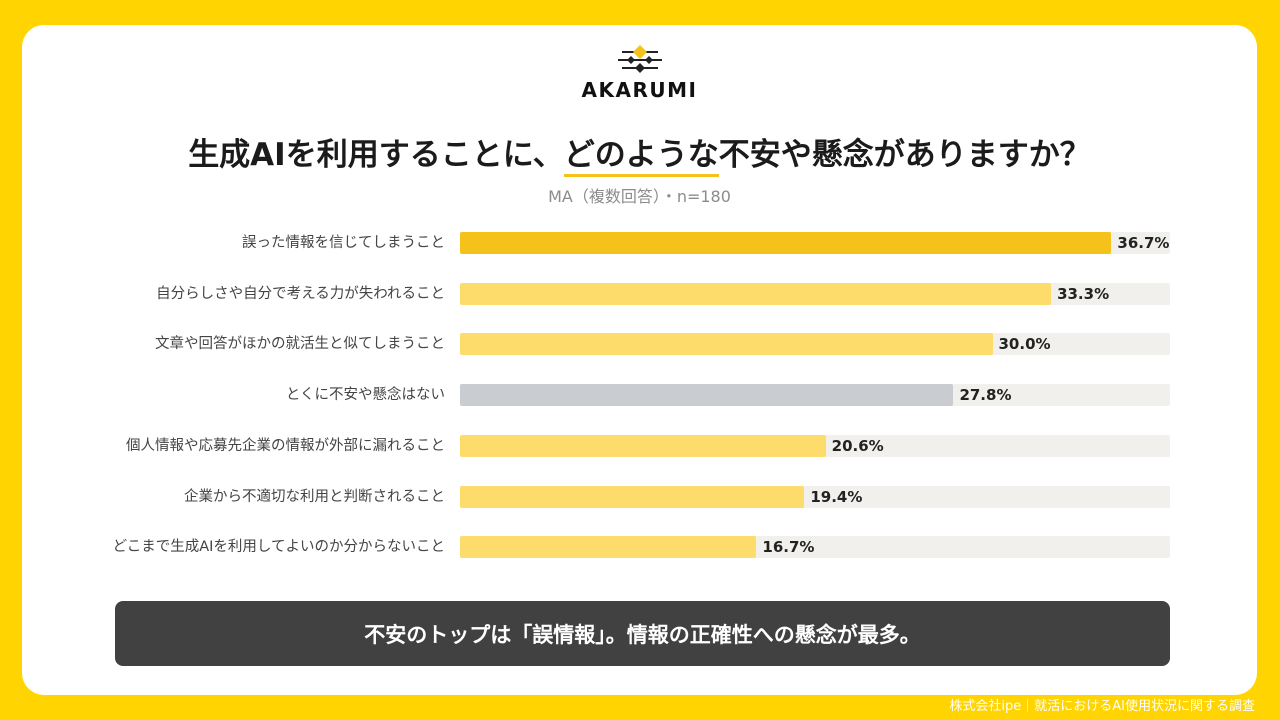 The image size is (1280, 720). I want to click on chart-title-tail: 不安や懸念がありますか？, so click(904, 155).